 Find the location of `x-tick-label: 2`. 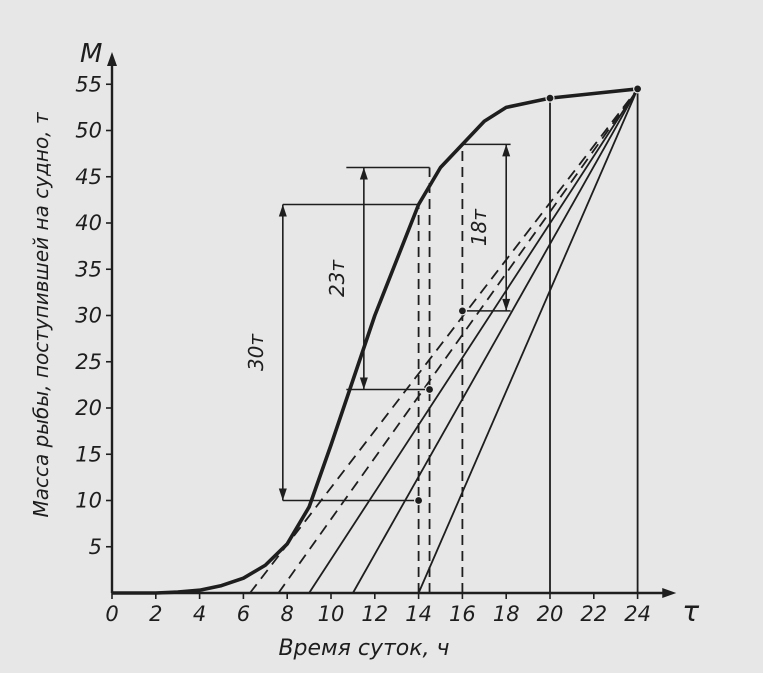

x-tick-label: 2 is located at coordinates (155, 614).